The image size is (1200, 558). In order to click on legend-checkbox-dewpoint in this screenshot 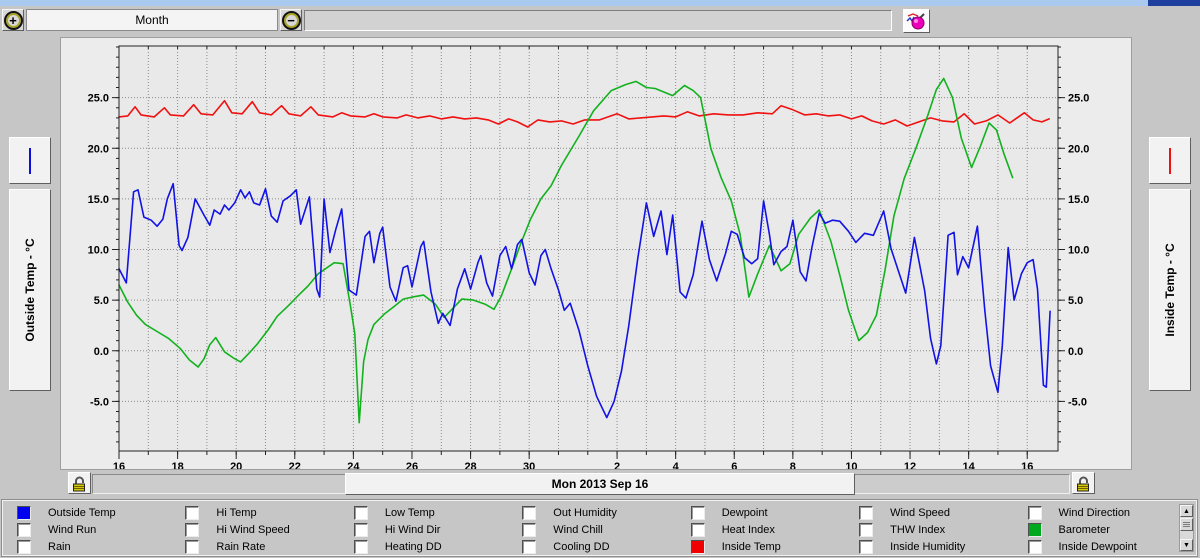, I will do `click(697, 512)`.